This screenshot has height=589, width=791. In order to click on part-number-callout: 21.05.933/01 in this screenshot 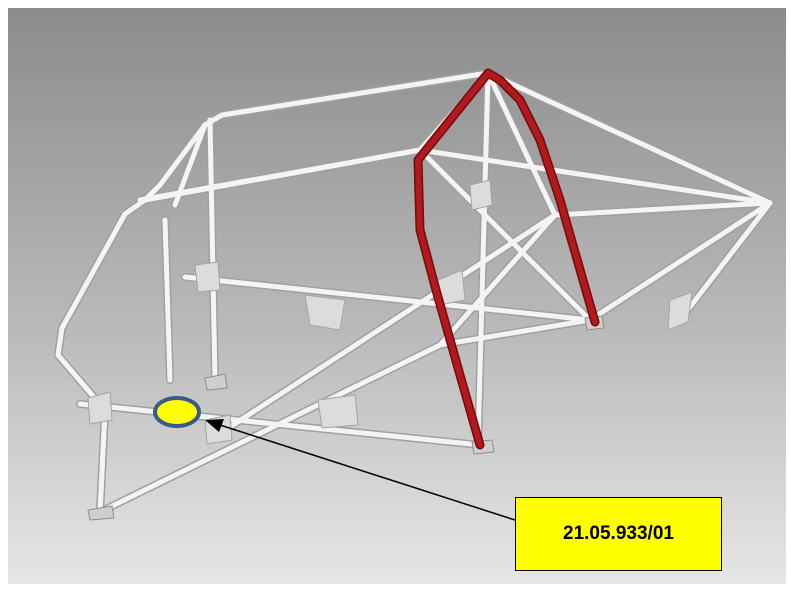, I will do `click(618, 534)`.